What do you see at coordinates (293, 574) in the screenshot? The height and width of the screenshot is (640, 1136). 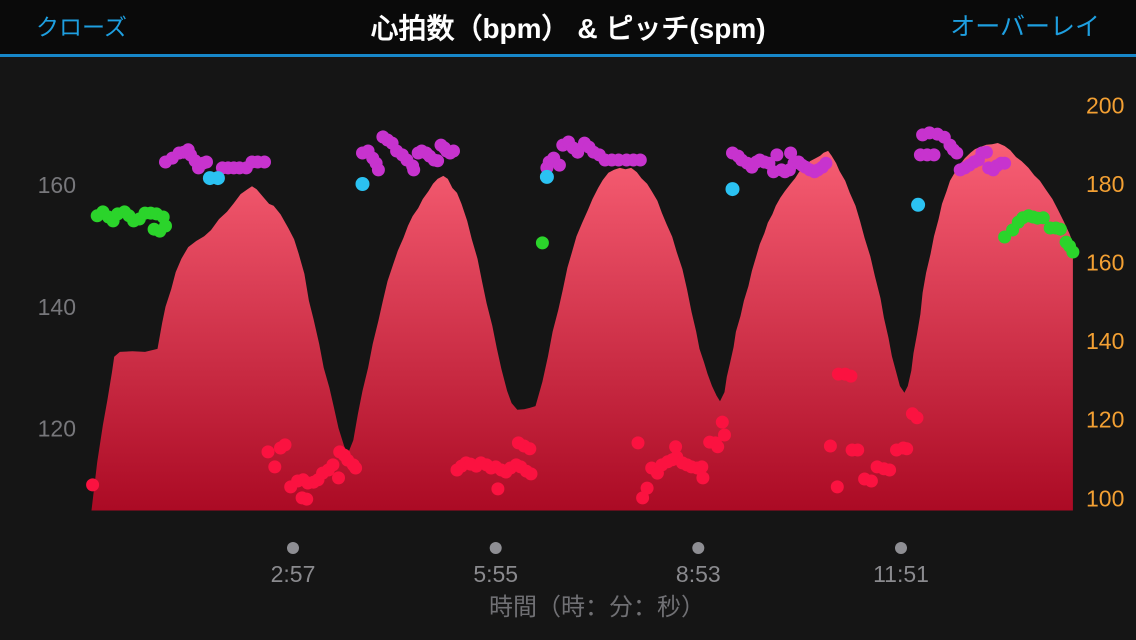 I see `svg-text: 2:57` at bounding box center [293, 574].